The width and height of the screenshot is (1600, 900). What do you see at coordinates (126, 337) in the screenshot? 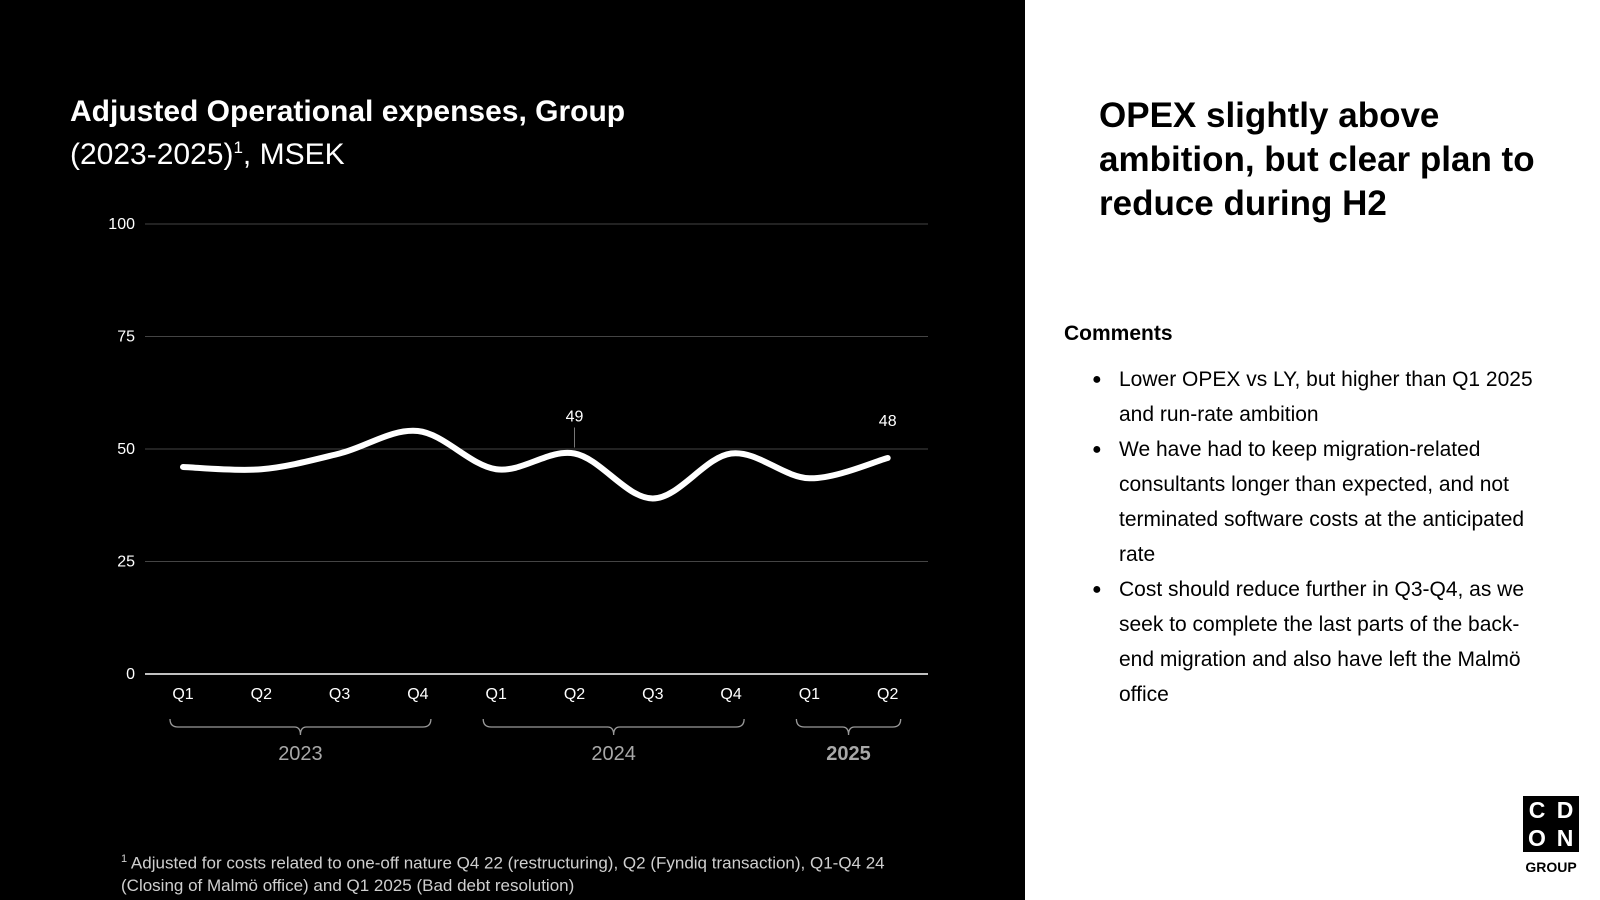
I see `y-tick-label: 75` at bounding box center [126, 337].